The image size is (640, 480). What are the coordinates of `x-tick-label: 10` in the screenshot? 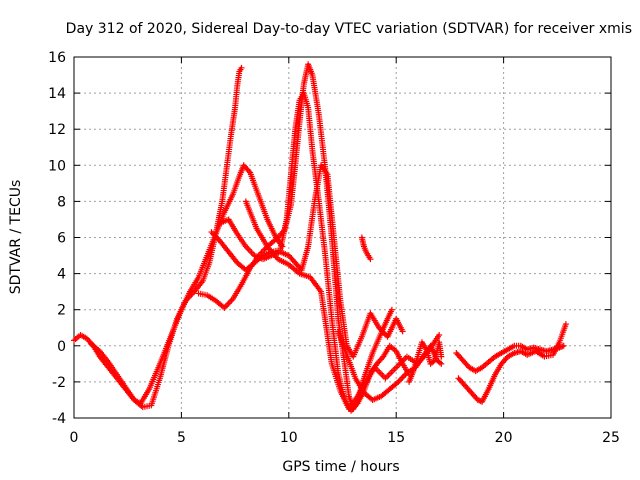 It's located at (289, 438).